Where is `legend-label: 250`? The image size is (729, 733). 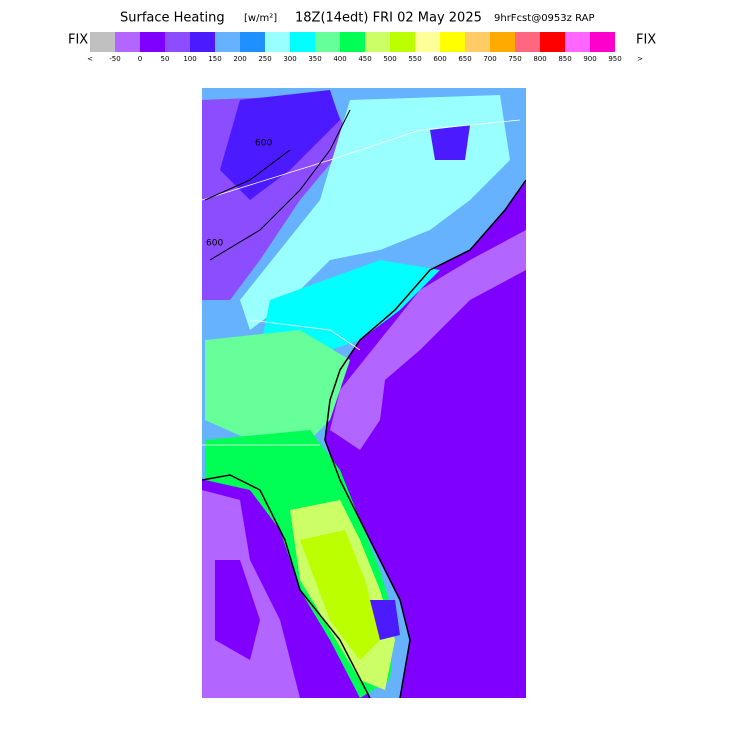 legend-label: 250 is located at coordinates (264, 59).